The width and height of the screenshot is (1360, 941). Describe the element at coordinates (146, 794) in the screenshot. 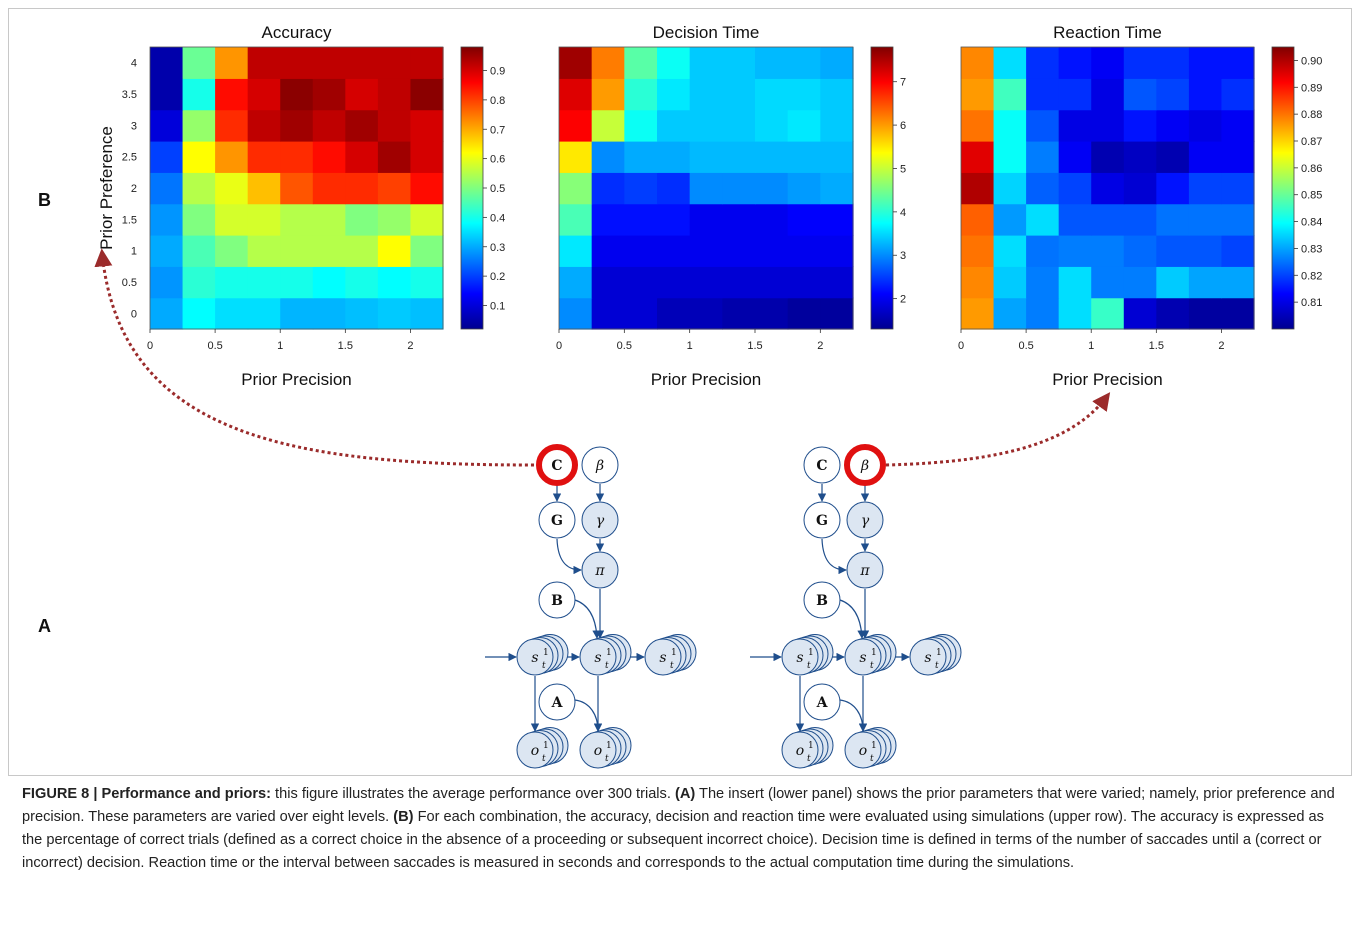

I see `caption-lead: FIGURE 8 | Performance and priors:` at that location.